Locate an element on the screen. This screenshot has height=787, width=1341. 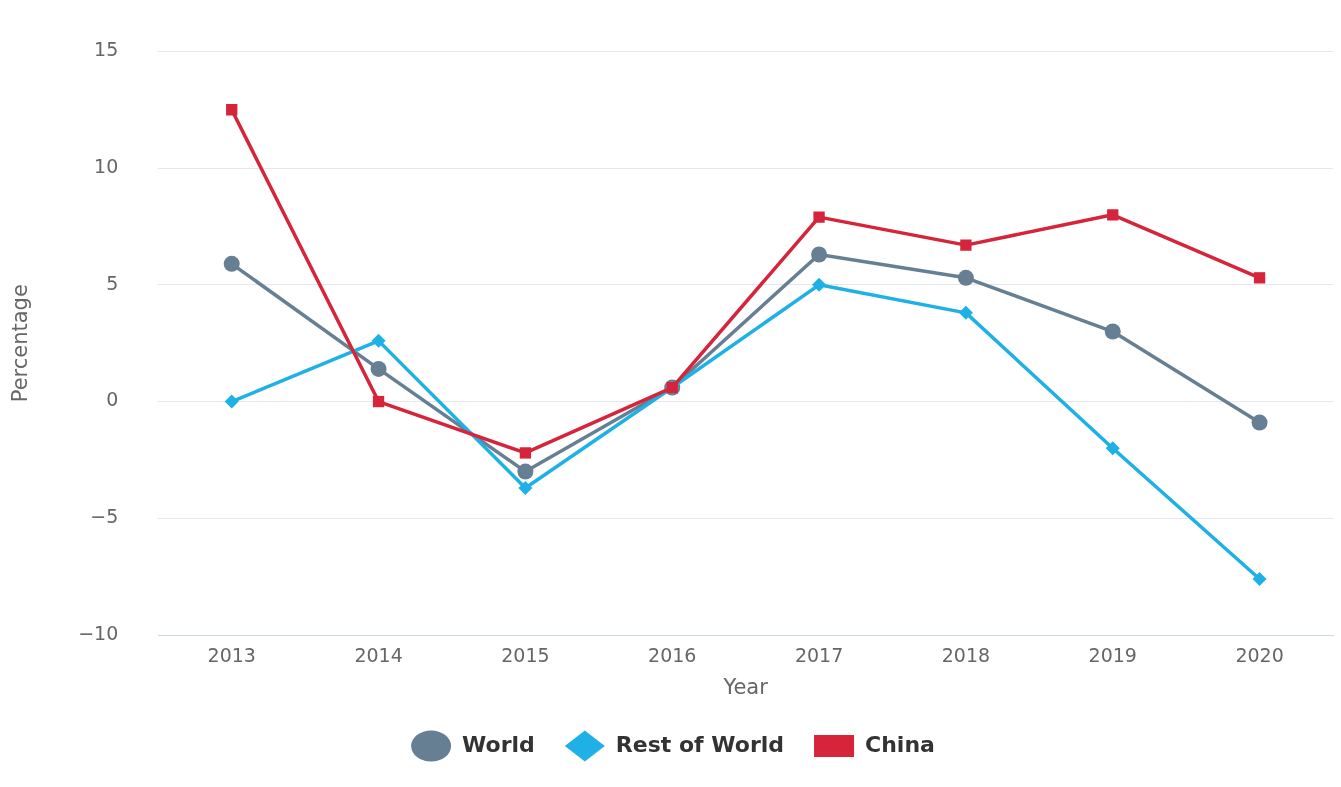
x-axis-title: Year is located at coordinates (745, 686).